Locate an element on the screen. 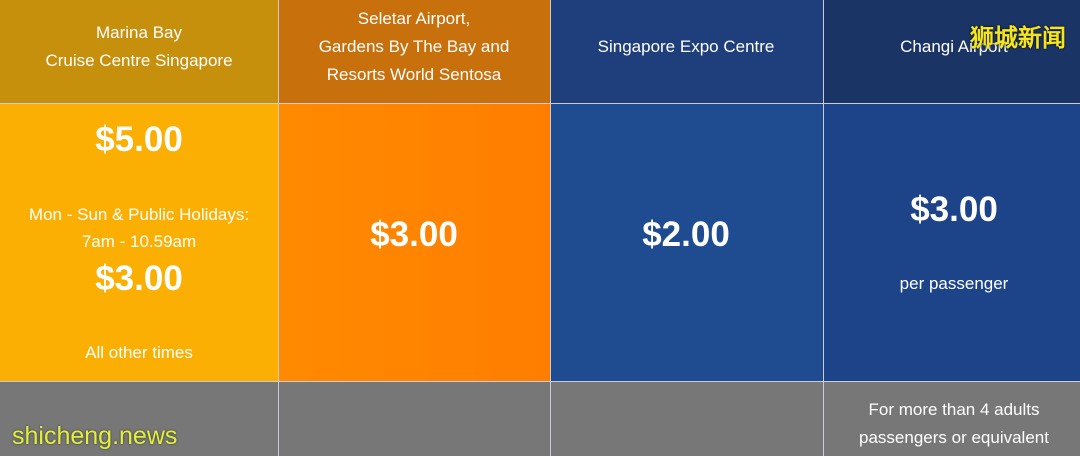  note: Mon - Sun & Public Holidays: is located at coordinates (139, 214).